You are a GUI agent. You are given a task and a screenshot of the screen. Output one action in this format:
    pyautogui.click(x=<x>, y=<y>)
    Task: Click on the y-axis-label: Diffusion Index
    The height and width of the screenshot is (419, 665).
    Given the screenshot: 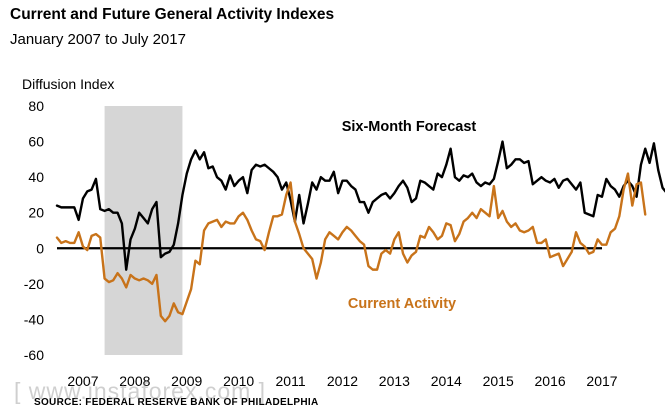 What is the action you would take?
    pyautogui.click(x=68, y=84)
    